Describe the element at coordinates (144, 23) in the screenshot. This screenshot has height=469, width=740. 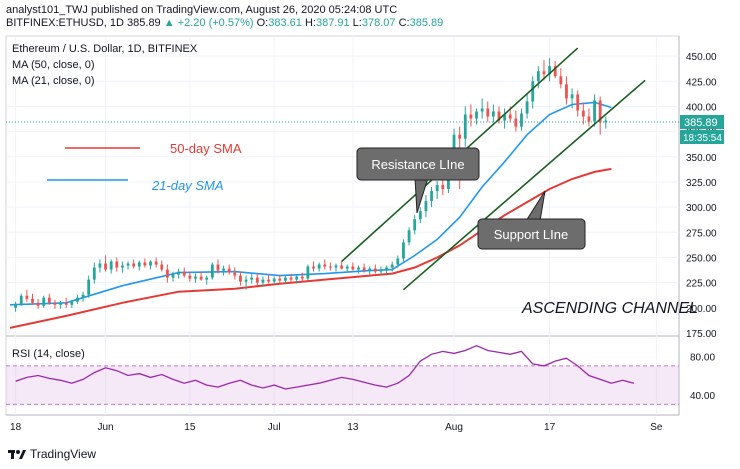
I see `last-price: 385.89` at that location.